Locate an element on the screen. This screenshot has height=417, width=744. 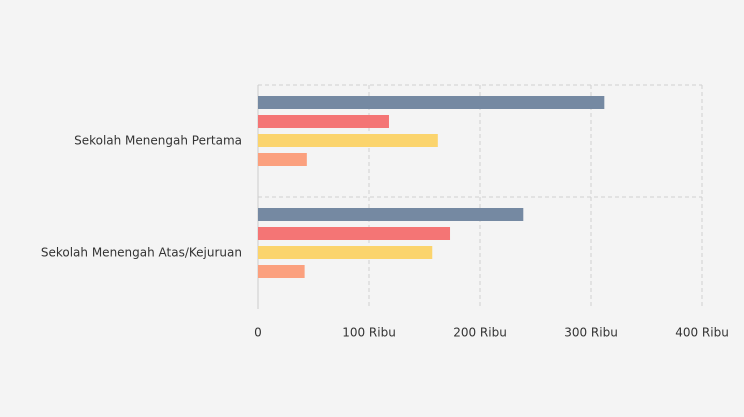
y-tick-label: Sekolah Menengah Atas/Kejuruan is located at coordinates (141, 253).